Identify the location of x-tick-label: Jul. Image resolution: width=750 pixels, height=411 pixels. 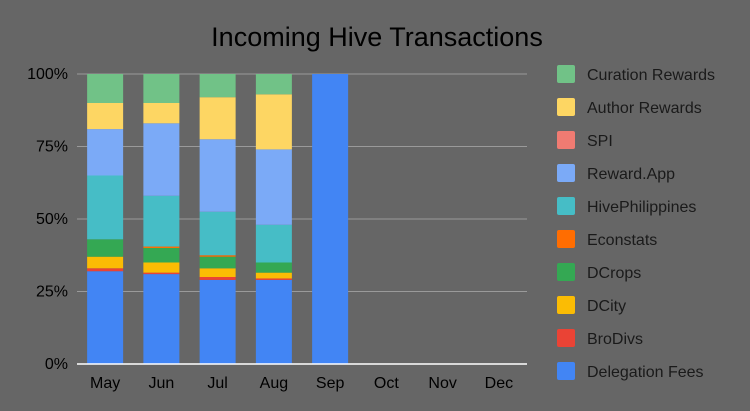
(217, 383).